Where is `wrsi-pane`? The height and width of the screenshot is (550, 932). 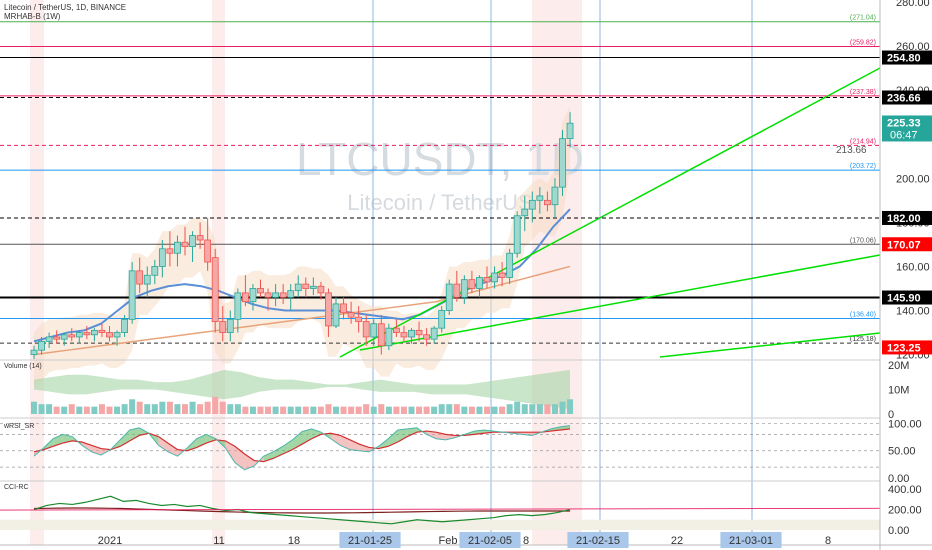
wrsi-pane is located at coordinates (440, 444).